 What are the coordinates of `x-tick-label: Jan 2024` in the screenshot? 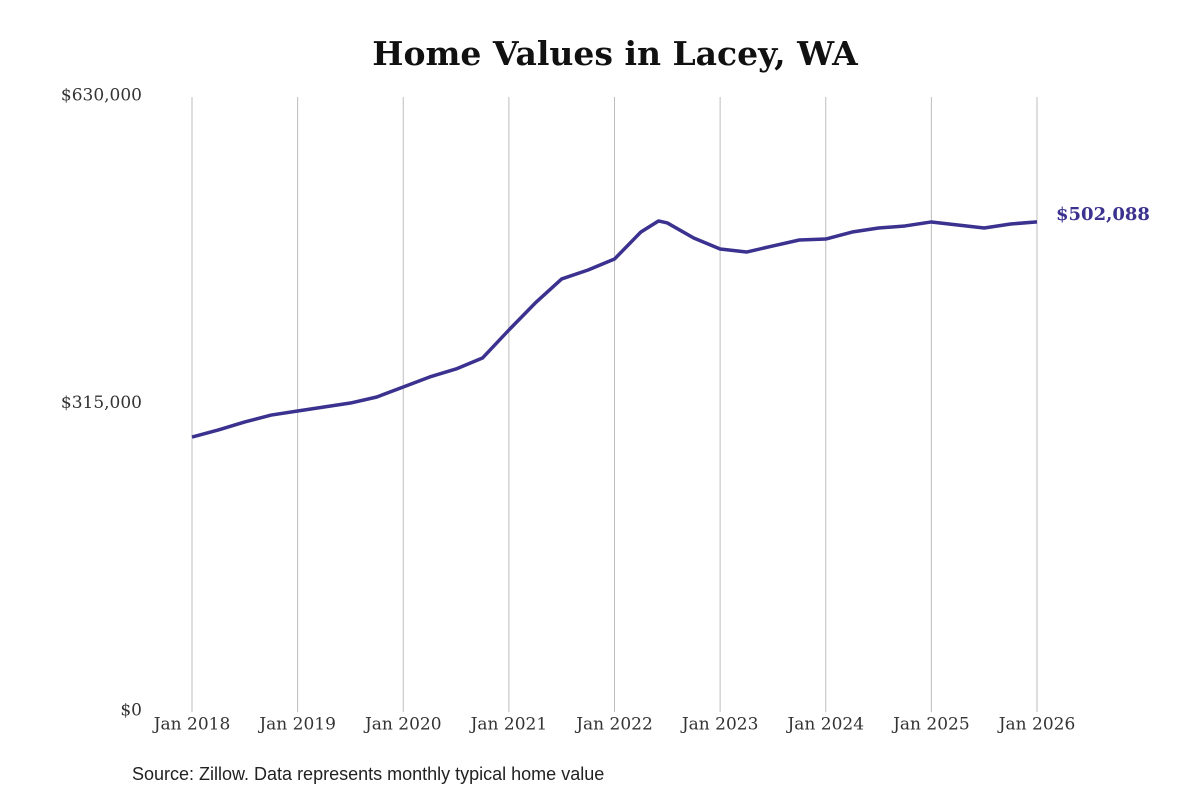 It's located at (824, 725).